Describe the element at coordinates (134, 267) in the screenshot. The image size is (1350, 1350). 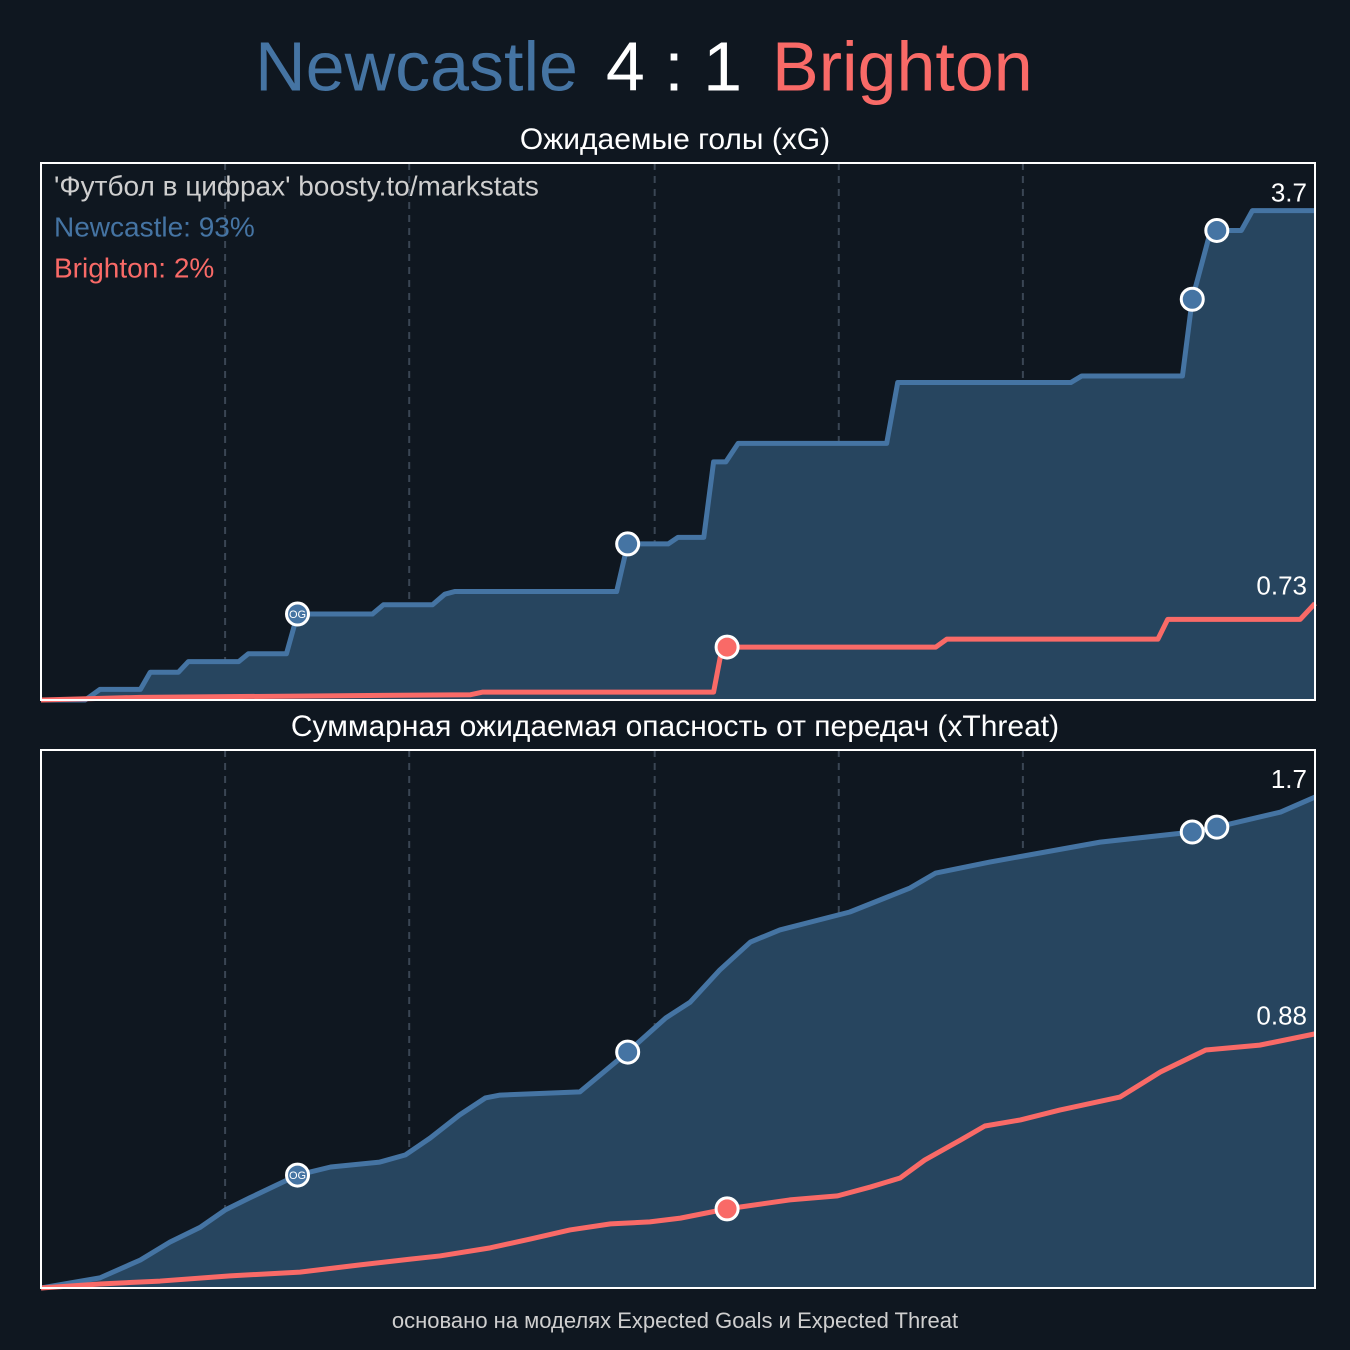
I see `annotation: Brighton: 2%` at that location.